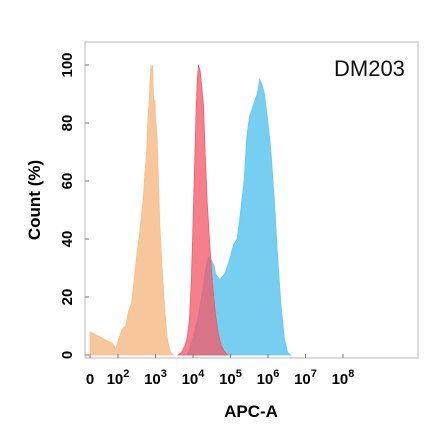  Describe the element at coordinates (67, 181) in the screenshot. I see `y-tick-label: 60` at that location.